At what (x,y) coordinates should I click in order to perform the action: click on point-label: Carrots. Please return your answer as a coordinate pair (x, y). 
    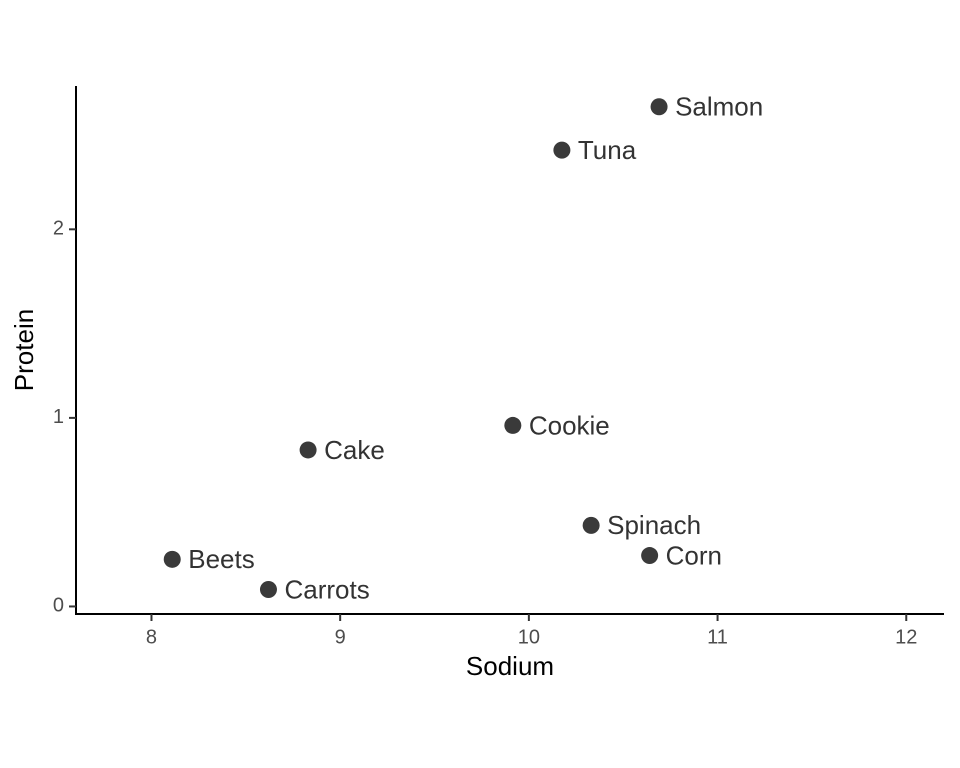
    Looking at the image, I should click on (326, 589).